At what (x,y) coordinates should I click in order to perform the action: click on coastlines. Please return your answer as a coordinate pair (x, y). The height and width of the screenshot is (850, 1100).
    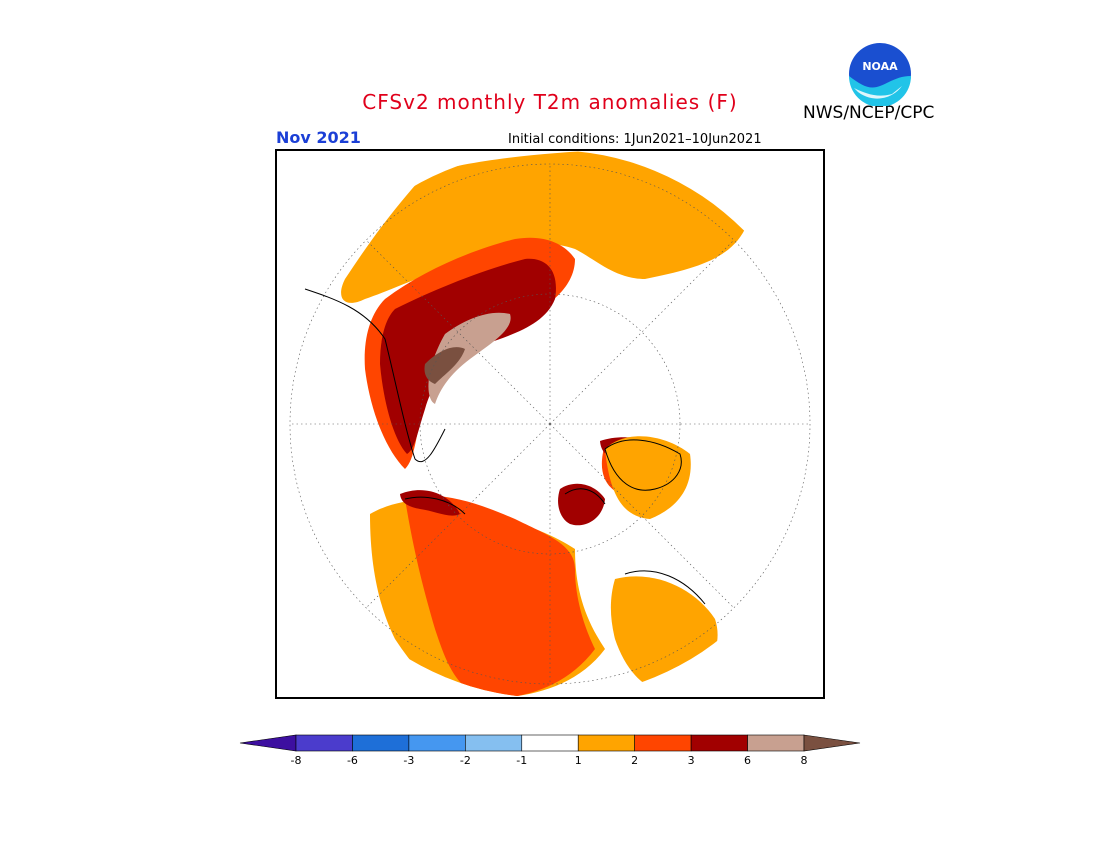
    Looking at the image, I should click on (505, 446).